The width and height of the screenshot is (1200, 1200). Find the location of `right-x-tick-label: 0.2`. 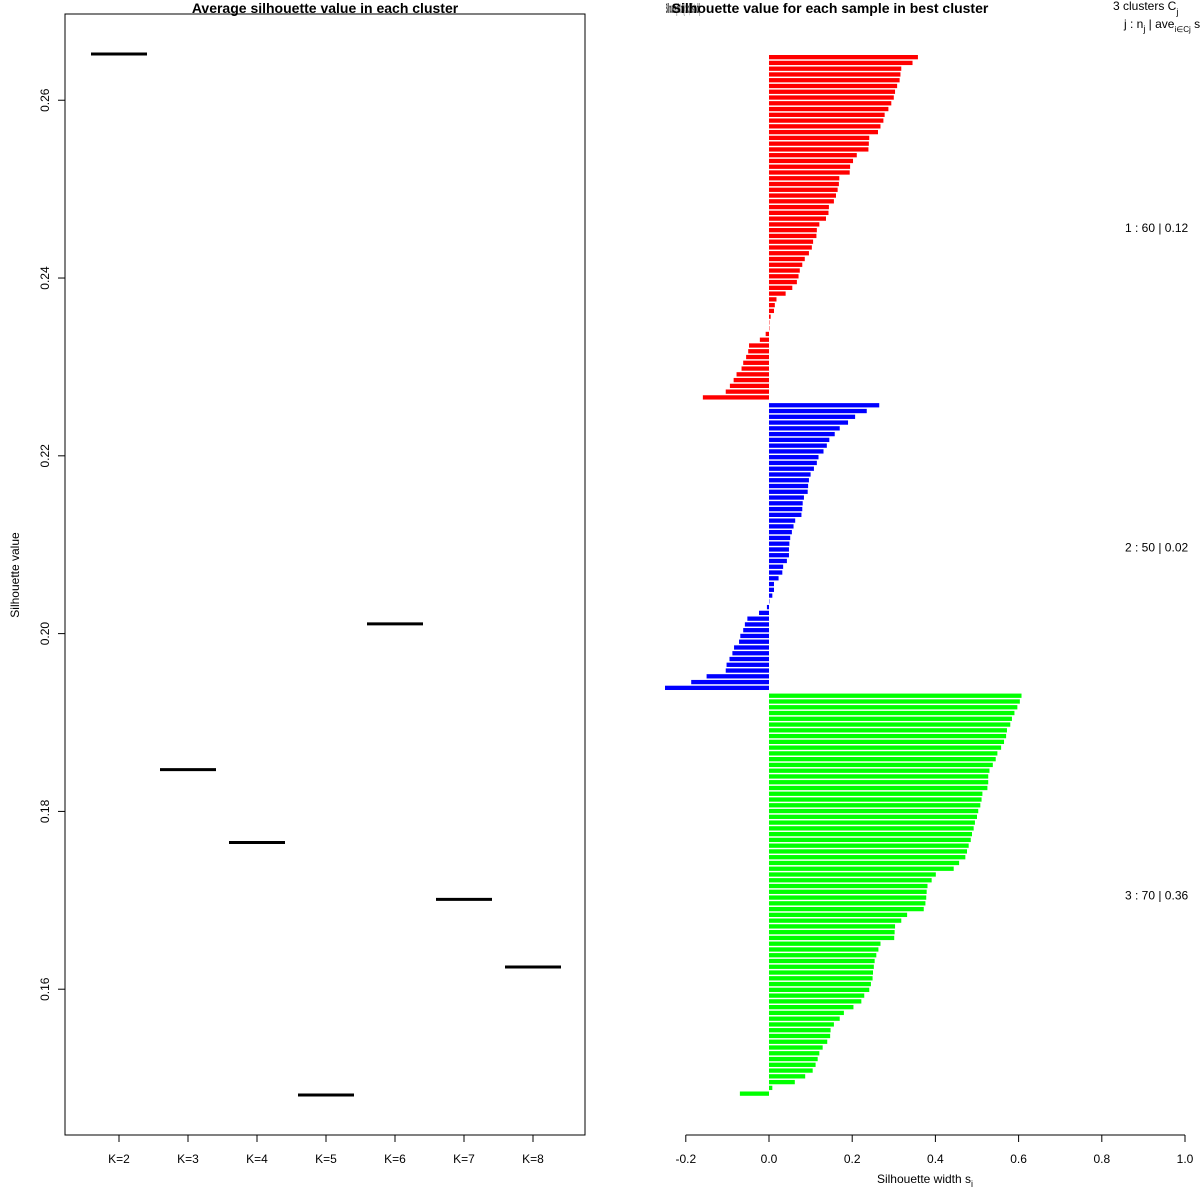

right-x-tick-label: 0.2 is located at coordinates (852, 1159).